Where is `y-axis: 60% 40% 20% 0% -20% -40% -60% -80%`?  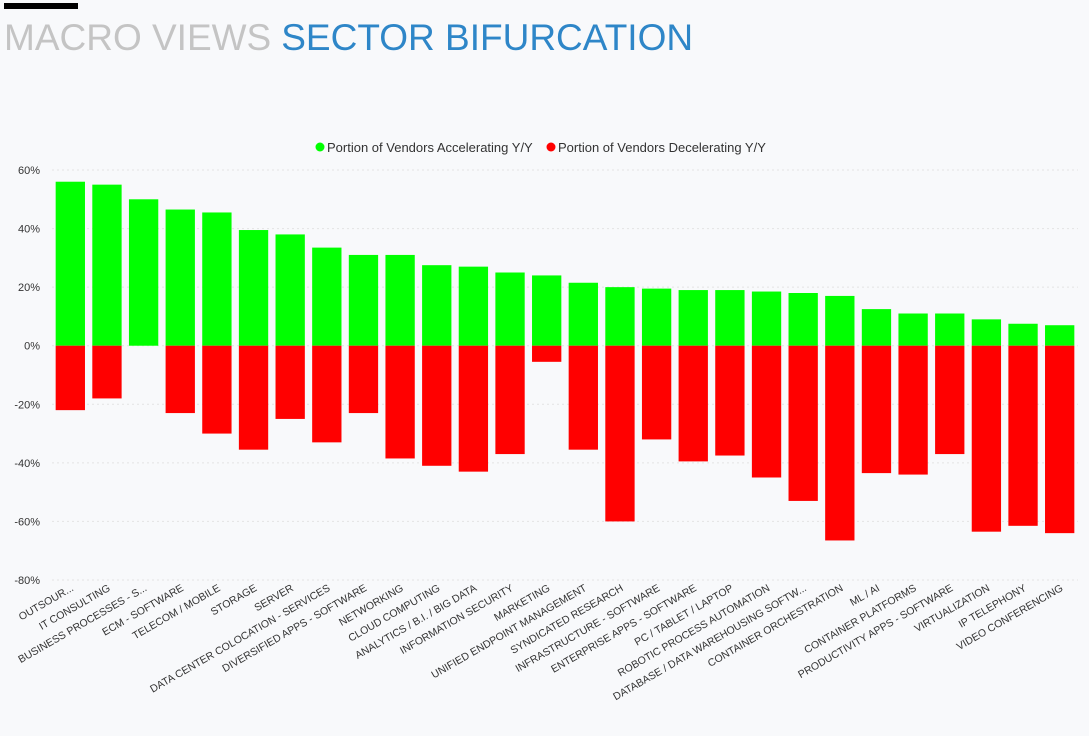
y-axis: 60% 40% 20% 0% -20% -40% -60% -80% is located at coordinates (27, 376).